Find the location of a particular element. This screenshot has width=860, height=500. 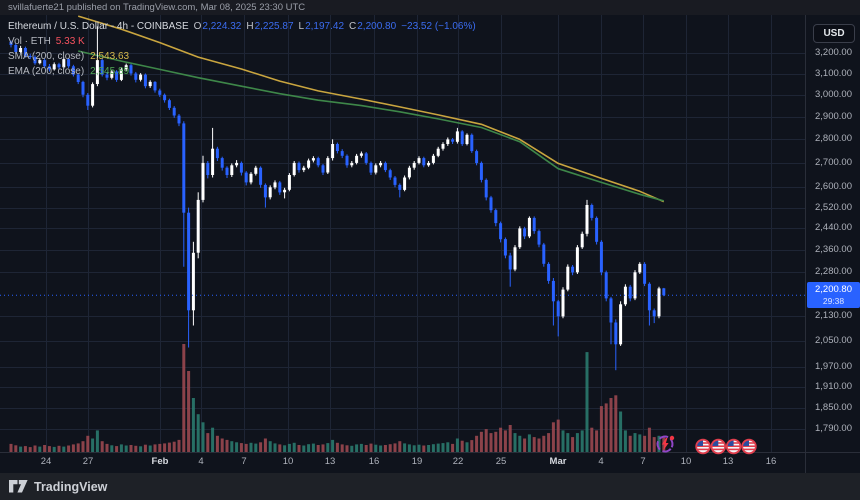

sma-row: SMA (200, close) 2,543.63 is located at coordinates (242, 56).